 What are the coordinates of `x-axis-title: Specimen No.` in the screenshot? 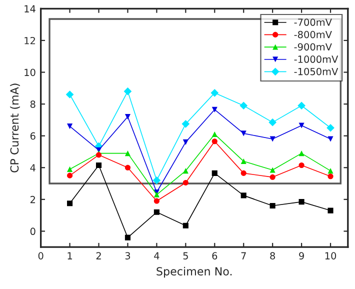 It's located at (194, 272).